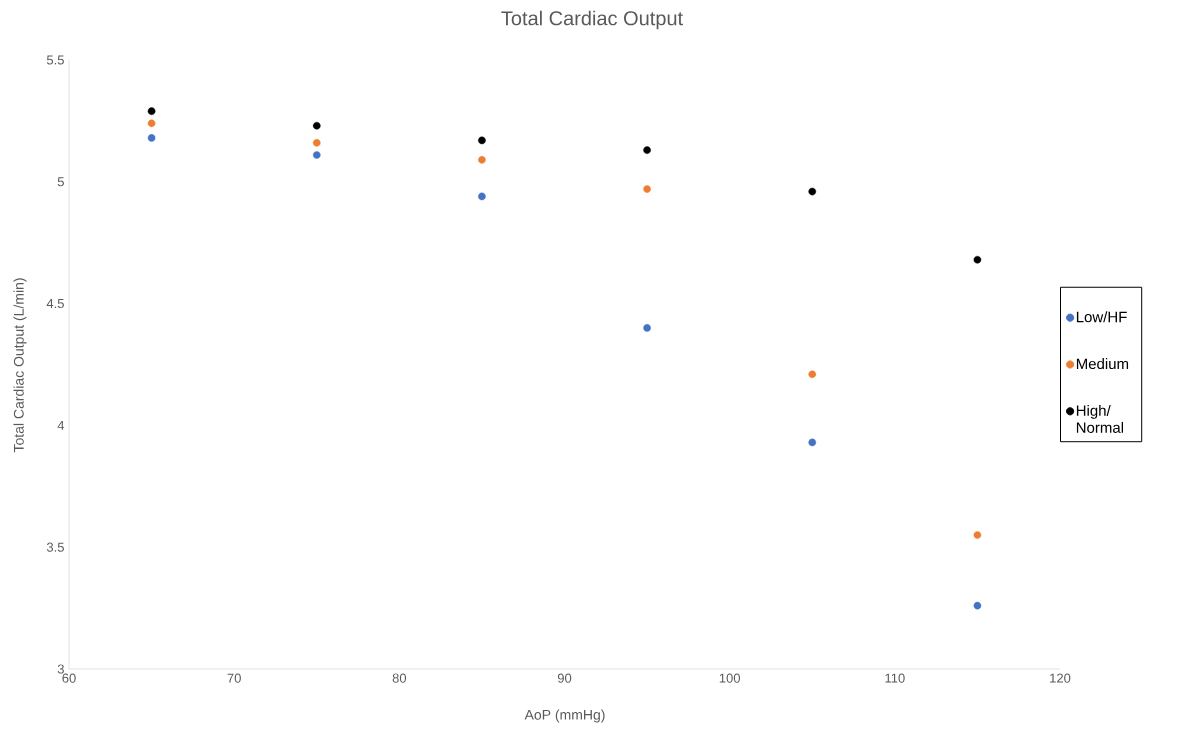 This screenshot has width=1185, height=730. What do you see at coordinates (55, 304) in the screenshot?
I see `y-tick-label: 4.5` at bounding box center [55, 304].